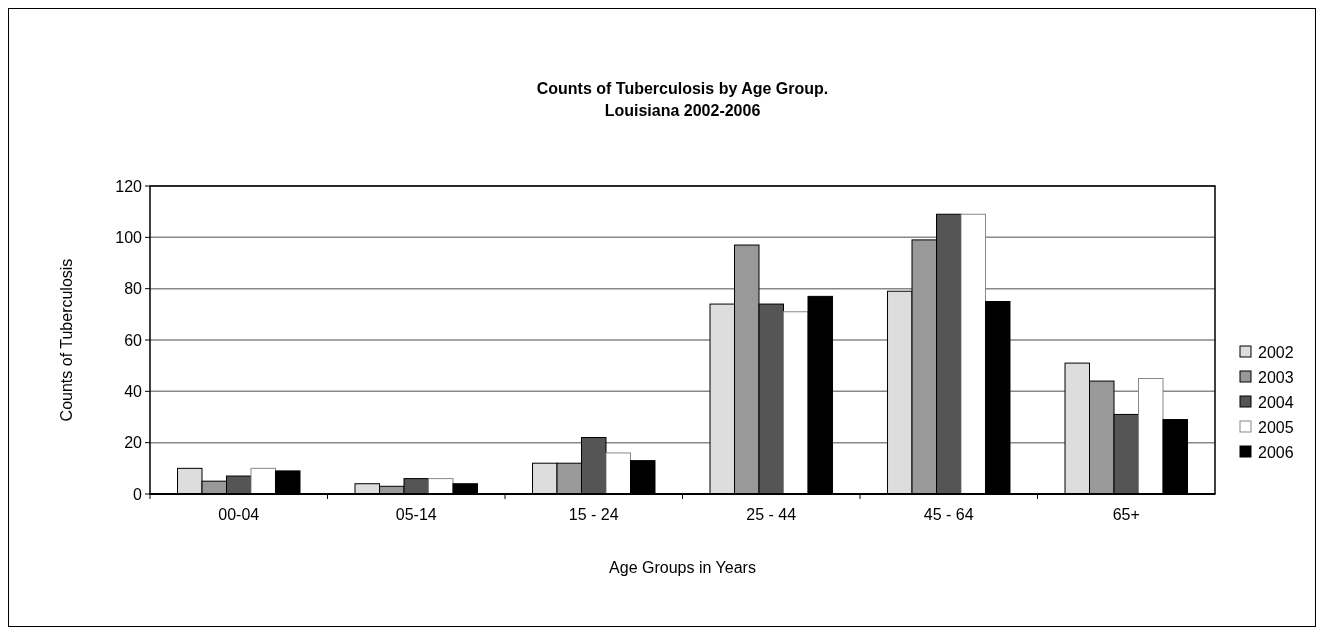 This screenshot has height=635, width=1324. What do you see at coordinates (771, 514) in the screenshot?
I see `x-tick-label: 25 - 44` at bounding box center [771, 514].